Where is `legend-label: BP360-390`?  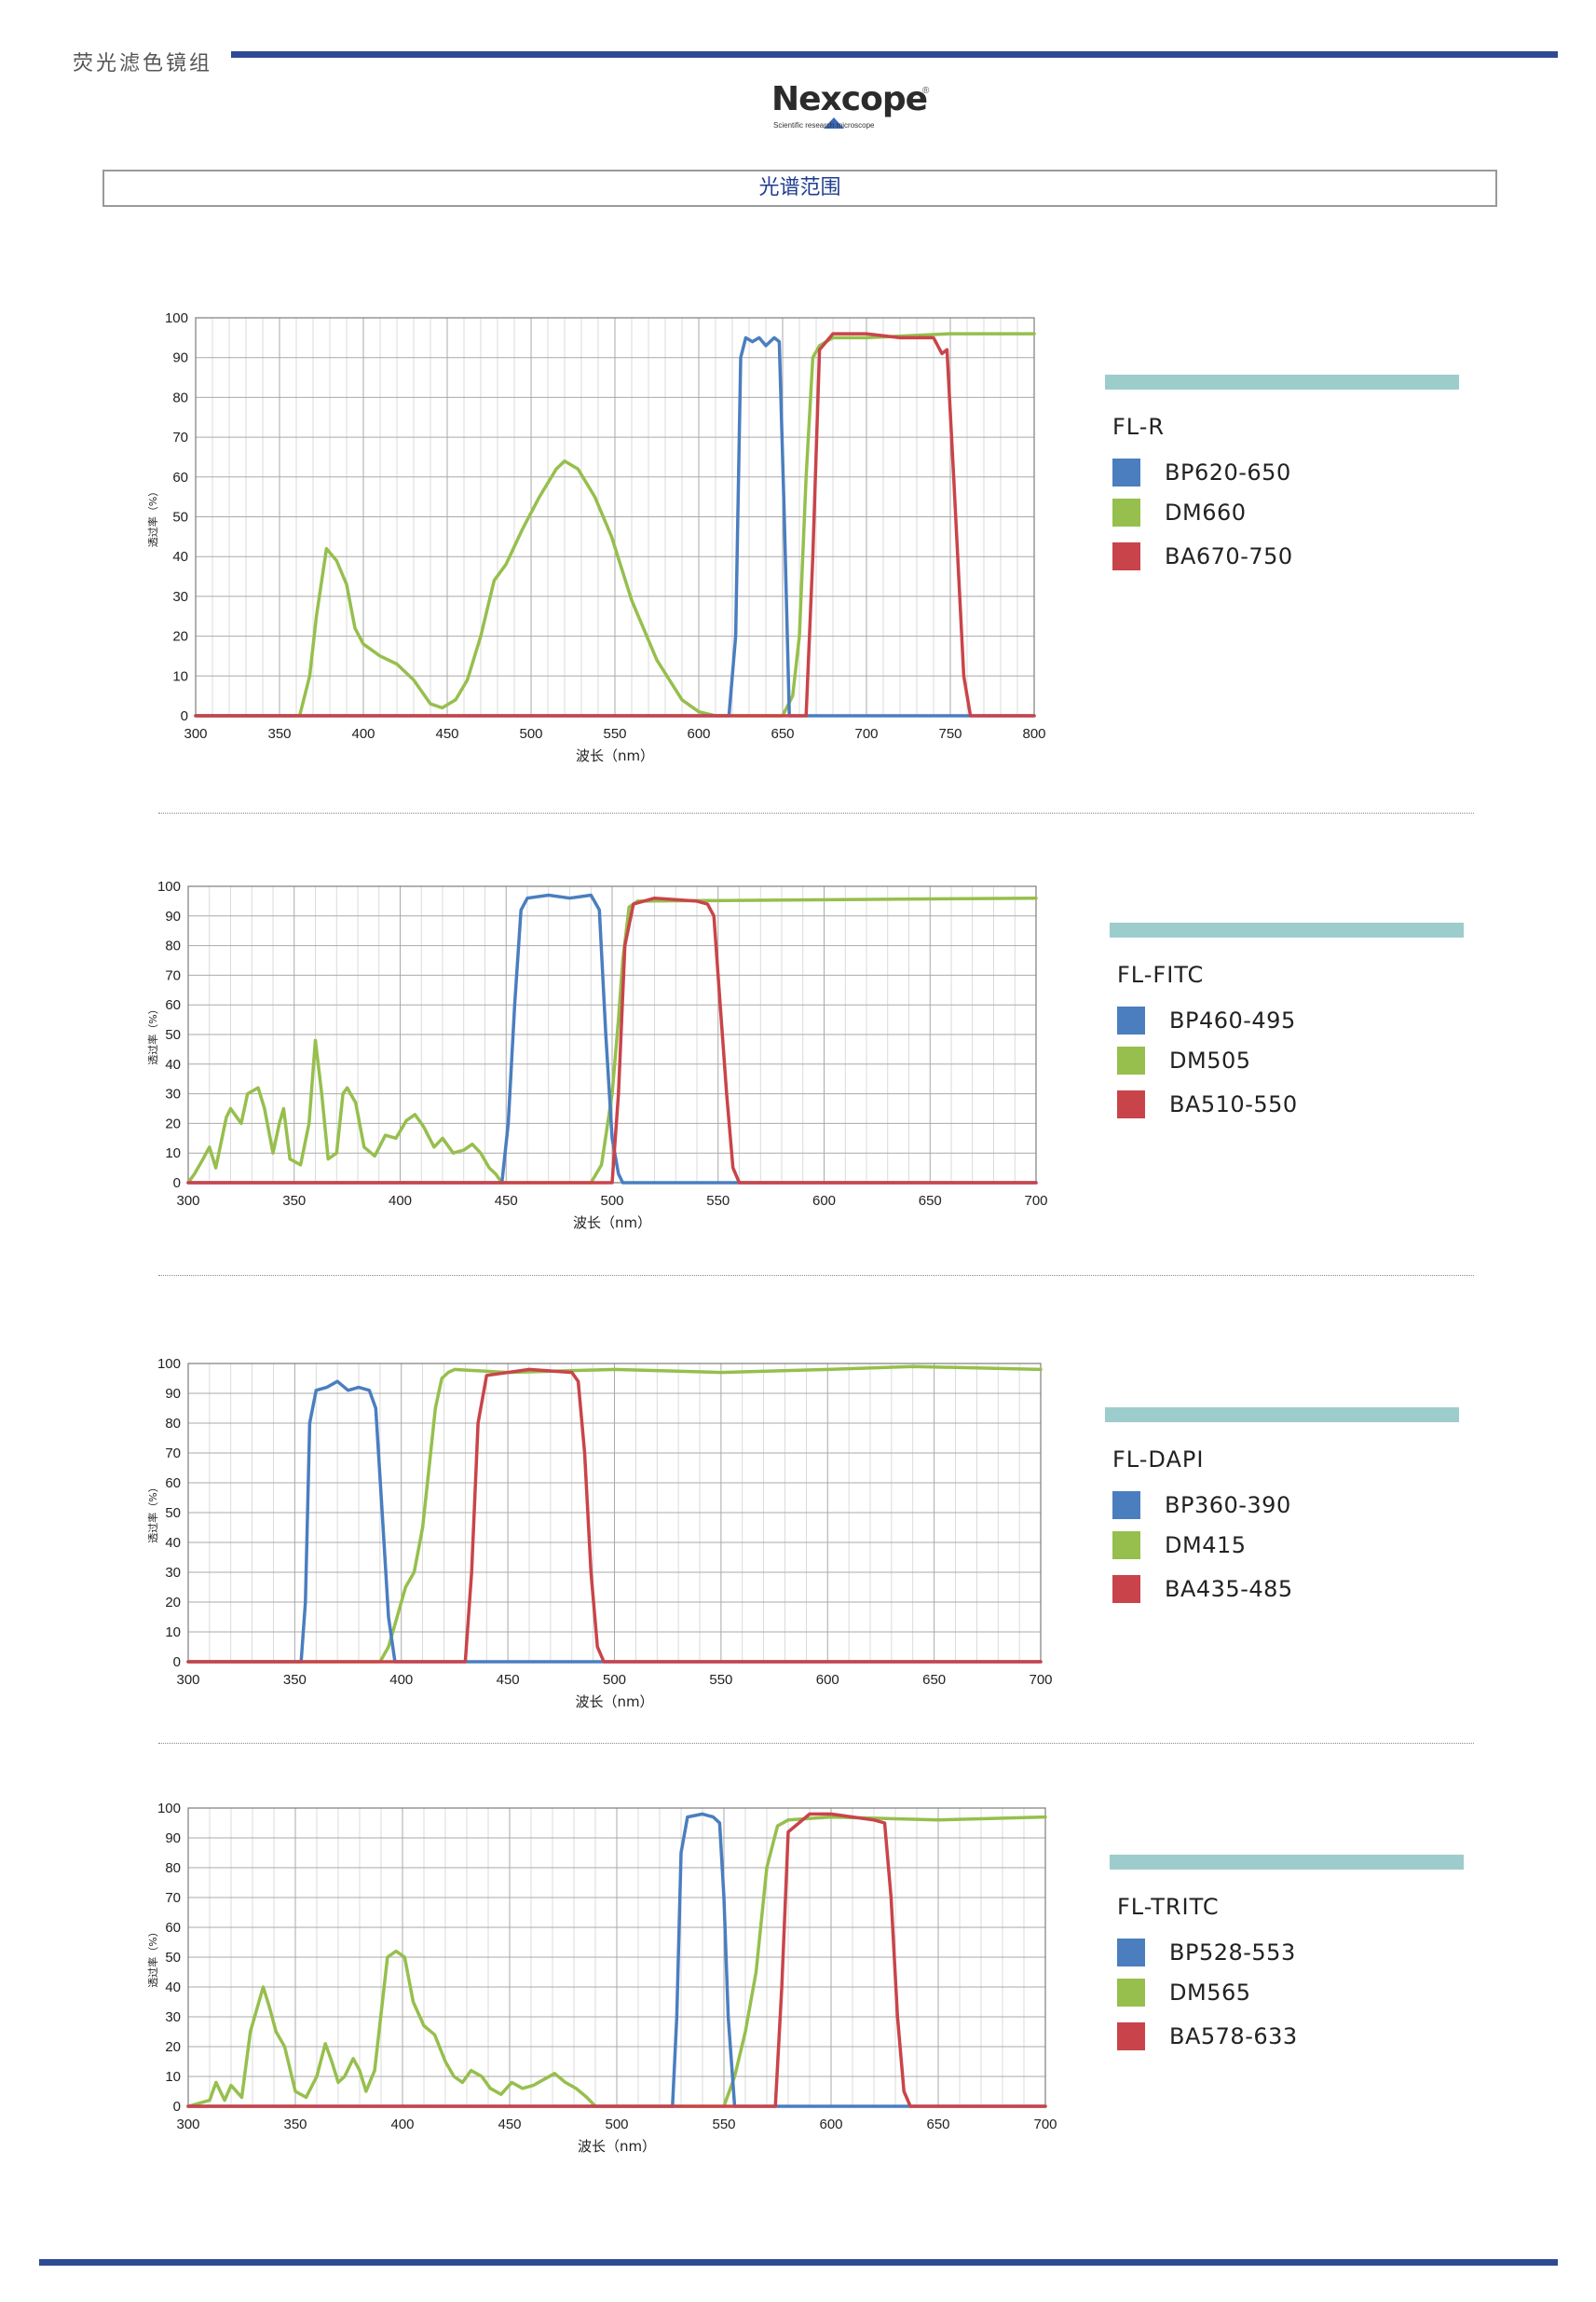 legend-label: BP360-390 is located at coordinates (1228, 1505).